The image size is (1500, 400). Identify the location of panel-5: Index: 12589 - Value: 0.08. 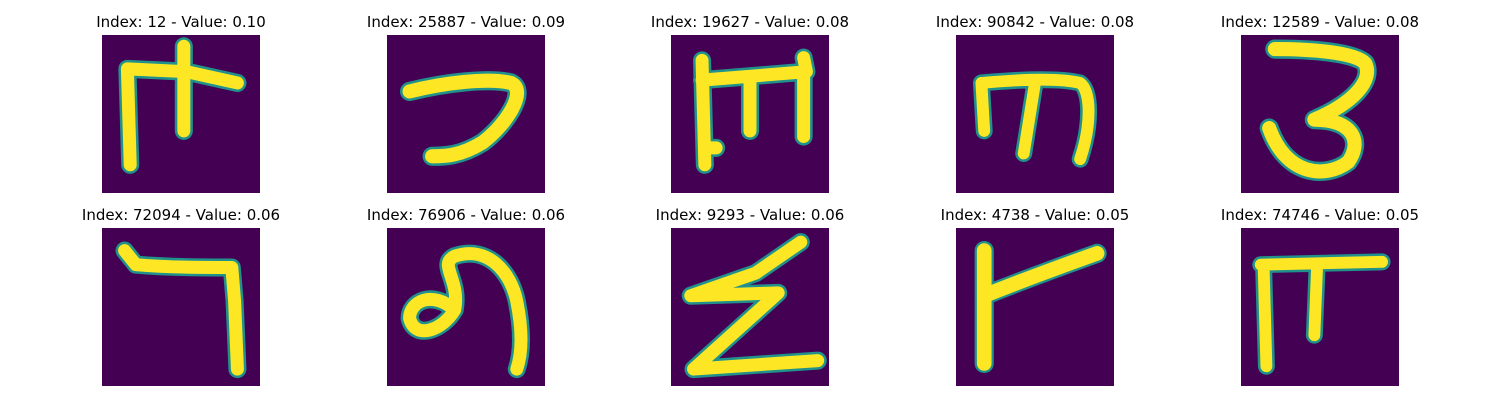
(1320, 103).